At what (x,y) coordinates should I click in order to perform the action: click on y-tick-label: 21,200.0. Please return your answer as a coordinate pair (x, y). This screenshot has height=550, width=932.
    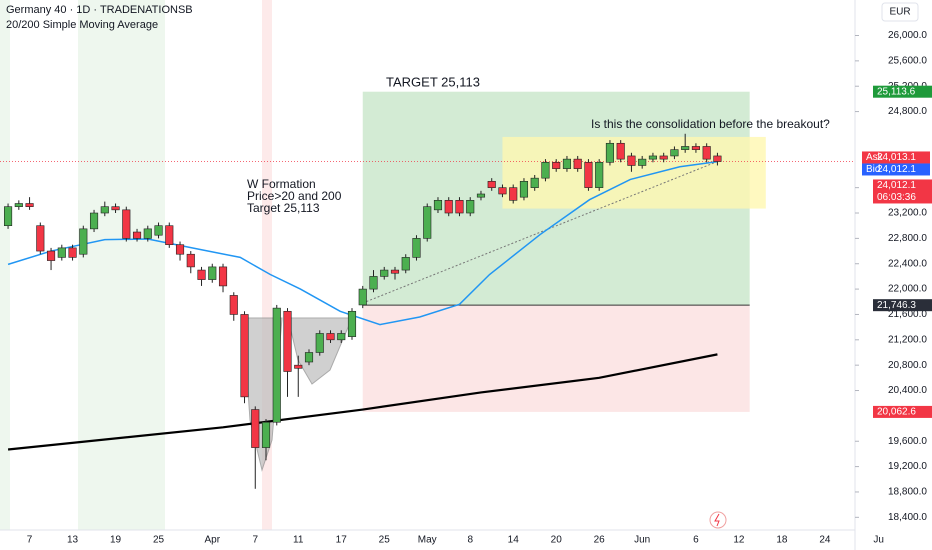
    Looking at the image, I should click on (907, 339).